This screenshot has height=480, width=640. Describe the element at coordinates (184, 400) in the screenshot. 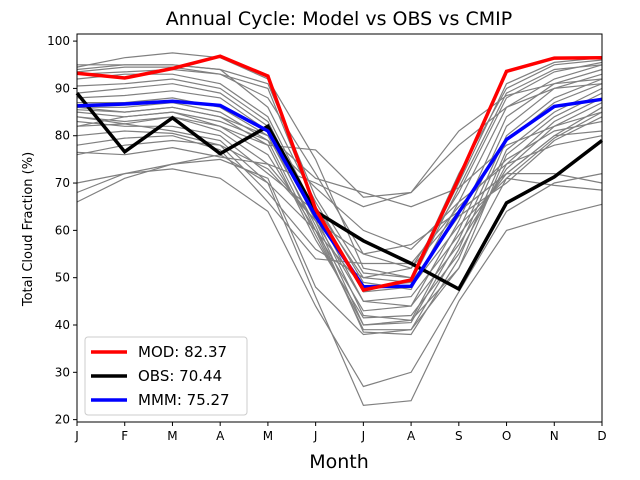

I see `legend-label-mmm: MMM: 75.27` at that location.